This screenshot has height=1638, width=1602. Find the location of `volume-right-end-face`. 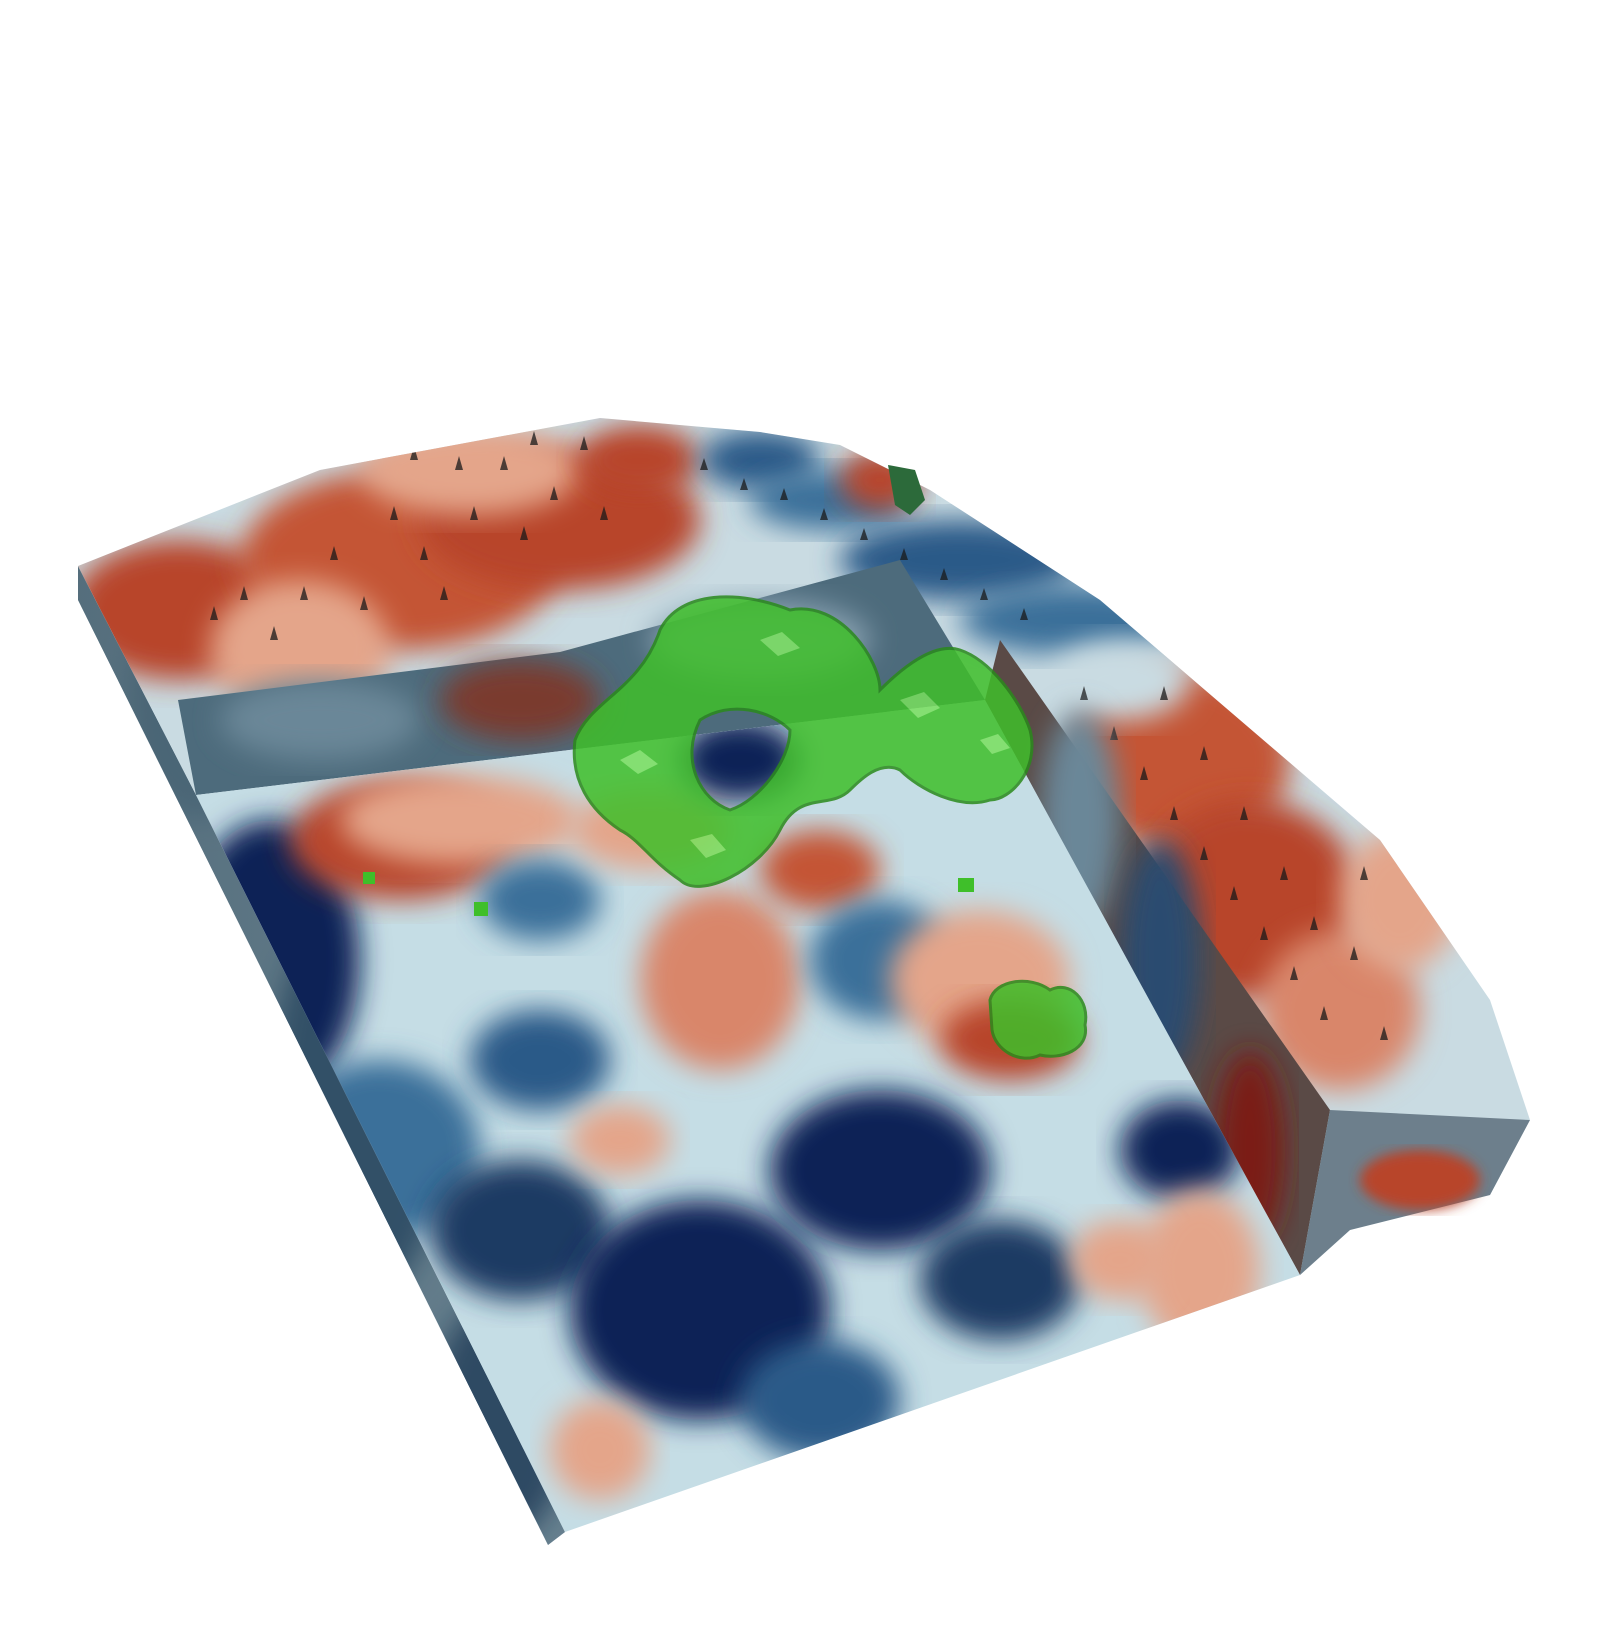

volume-right-end-face is located at coordinates (1415, 1192).